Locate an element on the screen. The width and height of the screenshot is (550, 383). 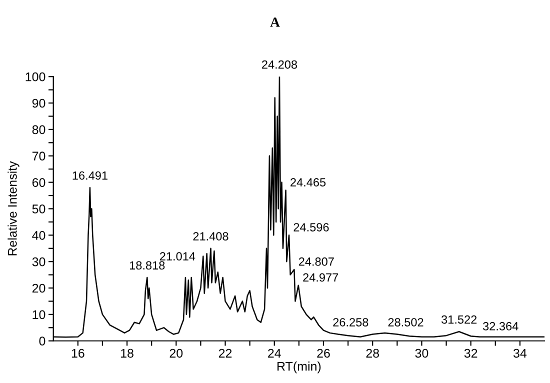
y-tick-label: 60 is located at coordinates (39, 182).